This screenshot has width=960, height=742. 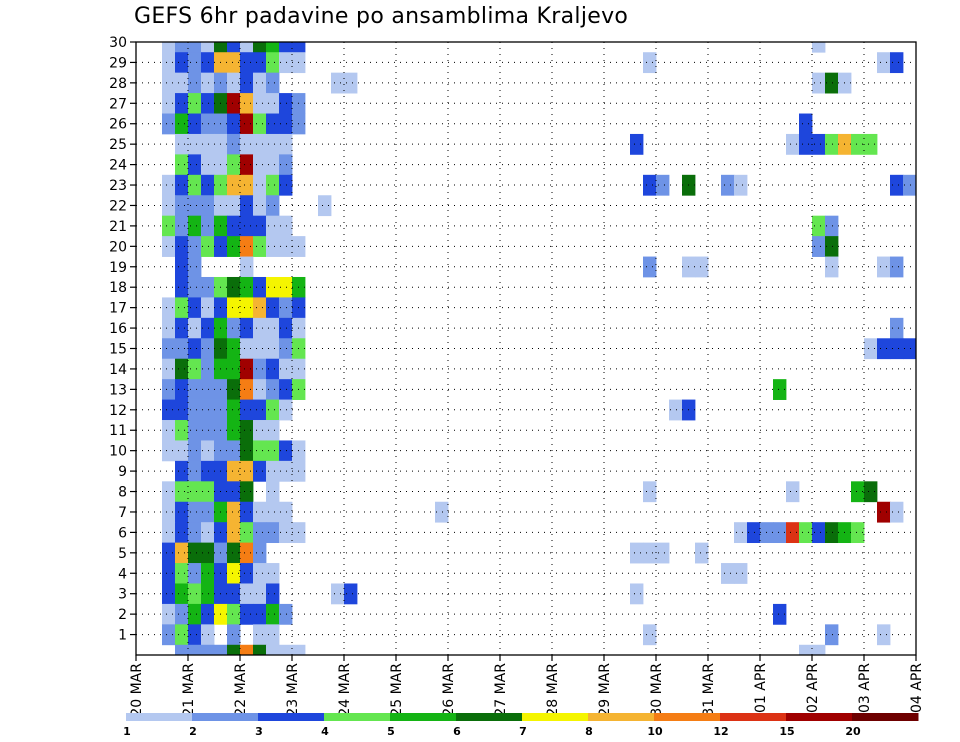 I want to click on colorbar-label: 2, so click(x=193, y=731).